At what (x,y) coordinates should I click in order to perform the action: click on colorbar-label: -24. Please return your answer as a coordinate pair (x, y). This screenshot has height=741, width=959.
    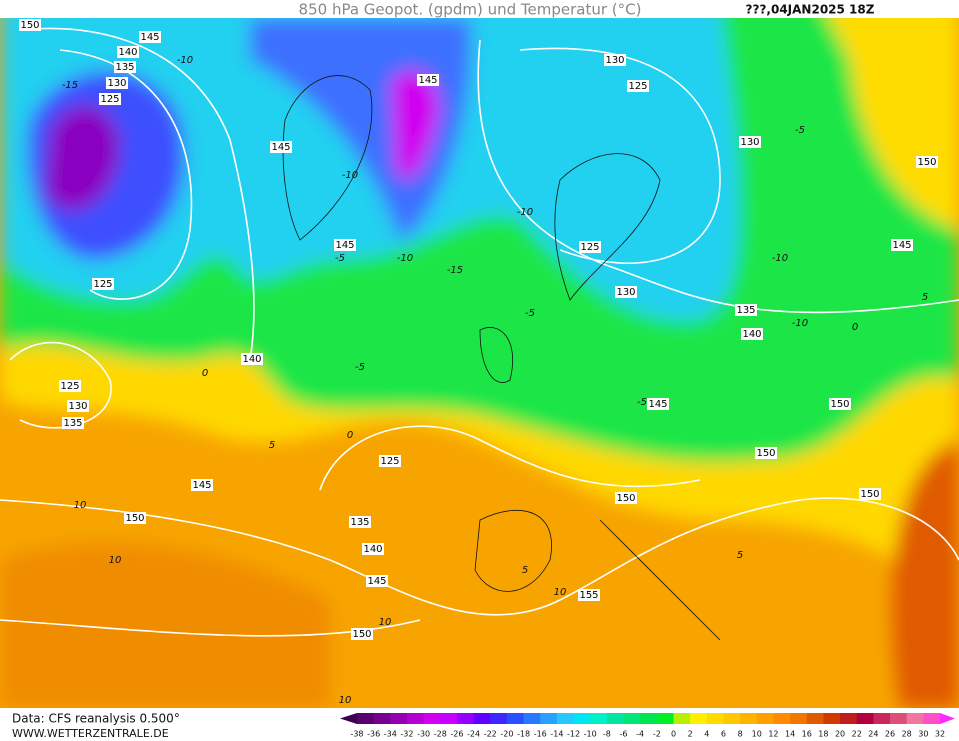
    Looking at the image, I should click on (473, 734).